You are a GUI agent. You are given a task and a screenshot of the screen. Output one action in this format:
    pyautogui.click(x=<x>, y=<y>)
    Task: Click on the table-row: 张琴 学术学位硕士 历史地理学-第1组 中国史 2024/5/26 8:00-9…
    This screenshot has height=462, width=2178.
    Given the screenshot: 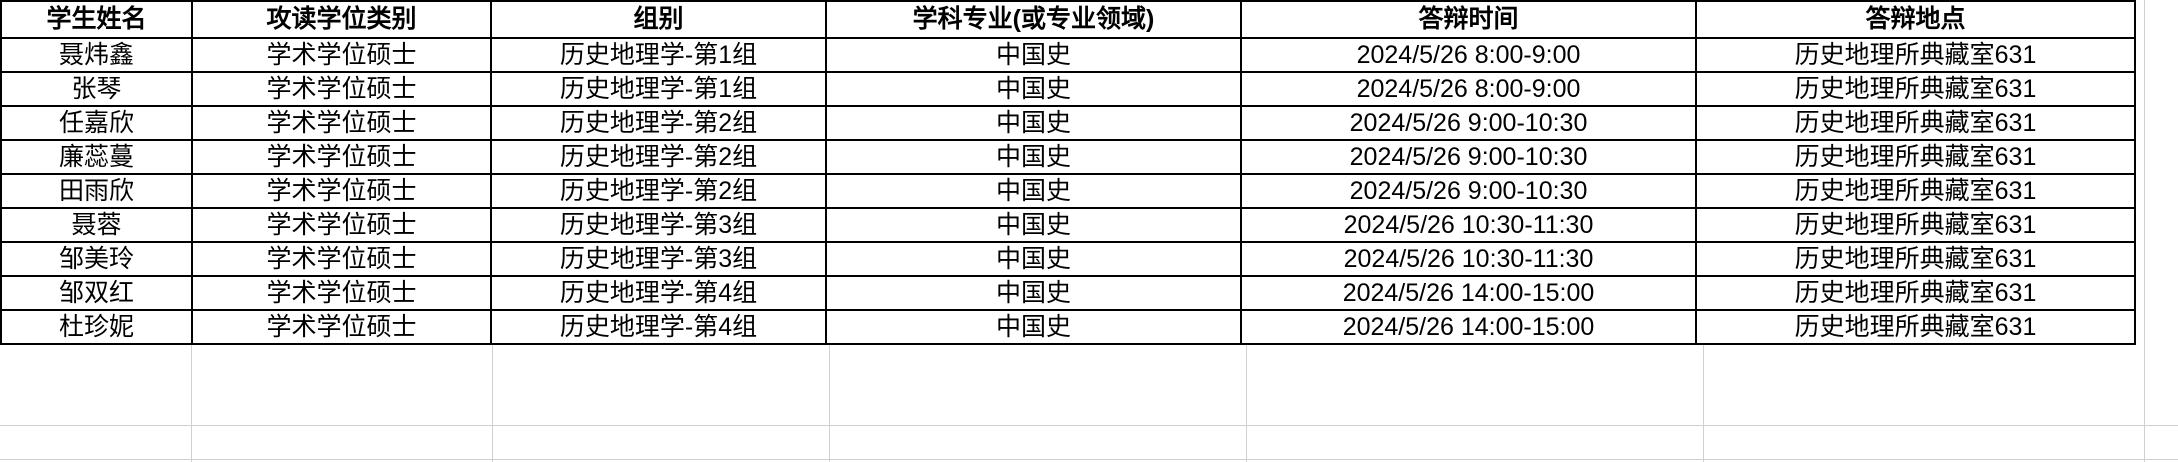 What is the action you would take?
    pyautogui.click(x=1068, y=89)
    